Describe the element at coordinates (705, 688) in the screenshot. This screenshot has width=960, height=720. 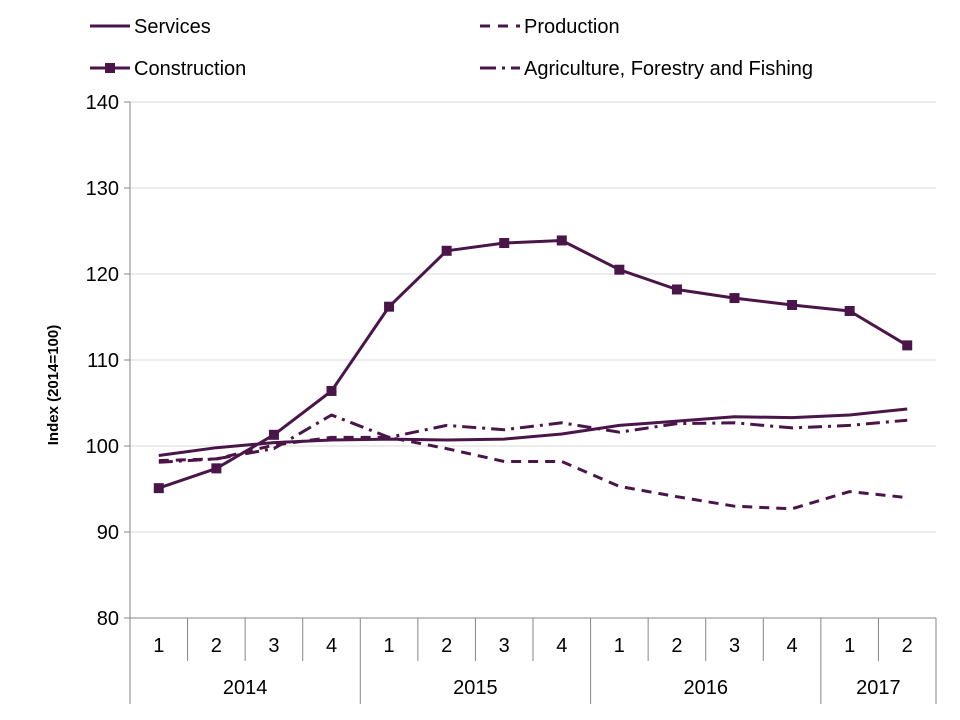
I see `year-label: 2016` at that location.